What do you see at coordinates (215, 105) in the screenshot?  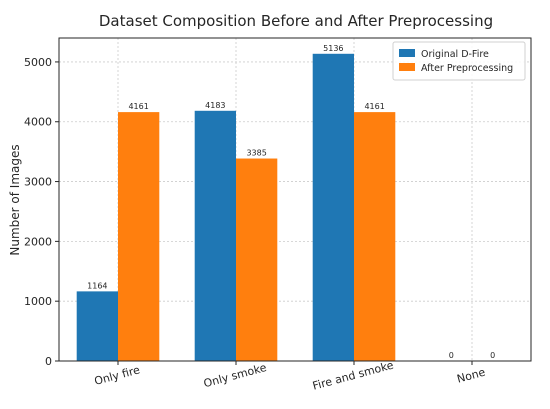 I see `bar-value-label: 4183` at bounding box center [215, 105].